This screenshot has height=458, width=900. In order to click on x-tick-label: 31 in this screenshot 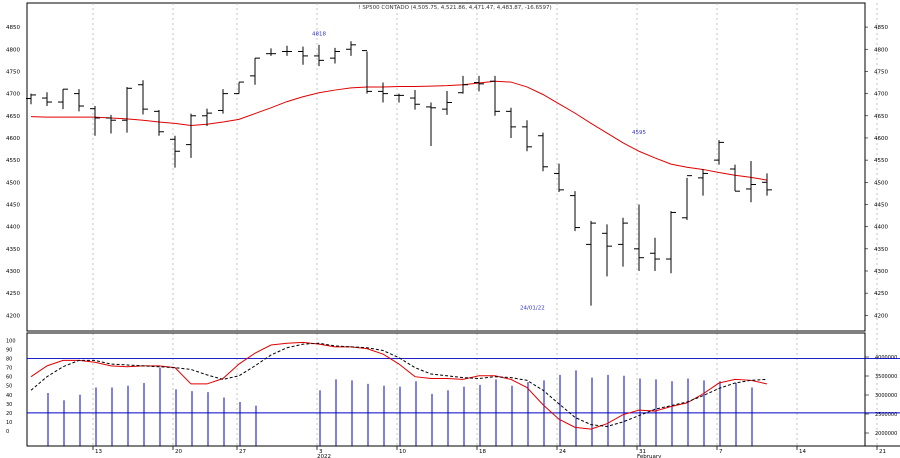, I will do `click(642, 452)`.